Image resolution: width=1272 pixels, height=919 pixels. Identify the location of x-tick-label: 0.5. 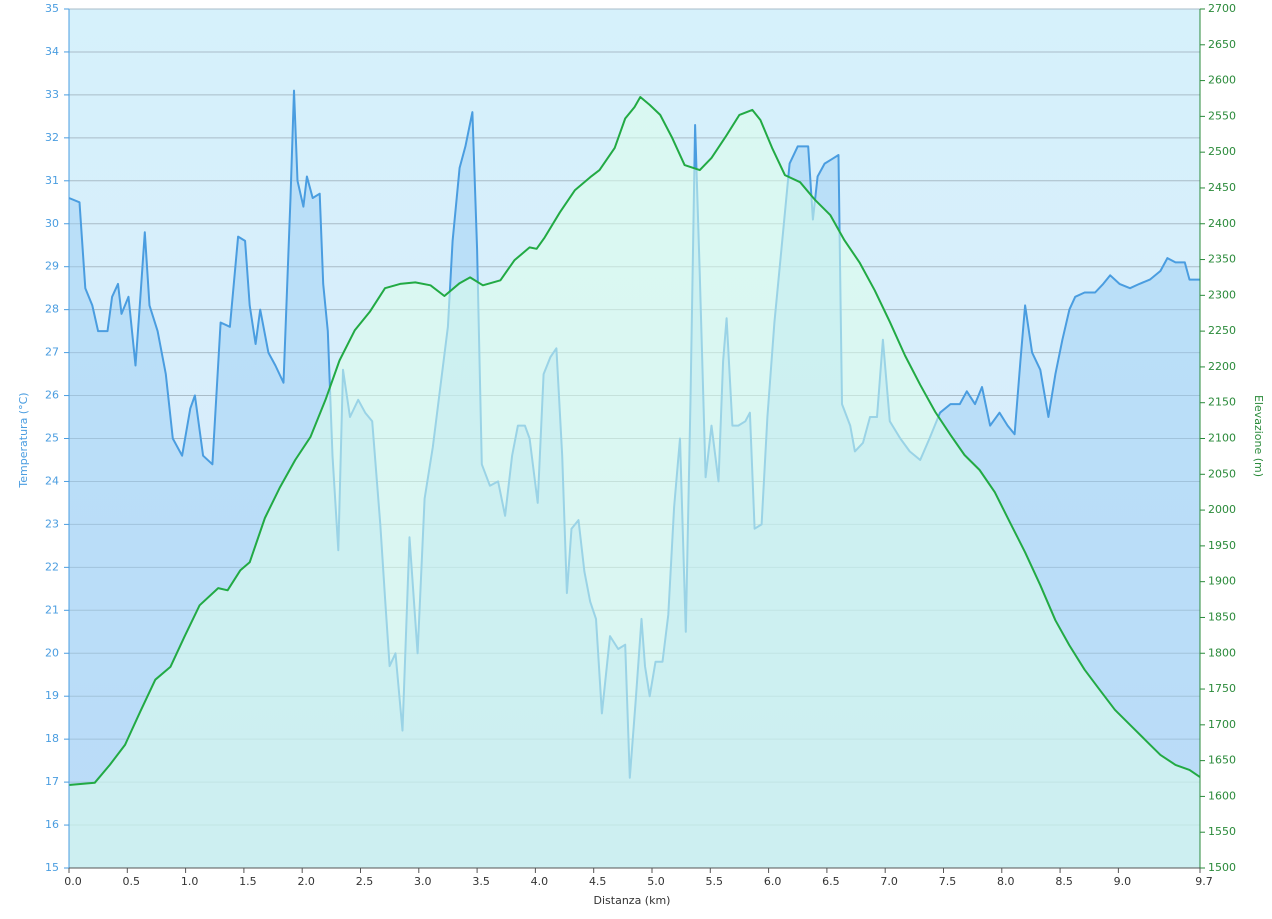
(132, 881).